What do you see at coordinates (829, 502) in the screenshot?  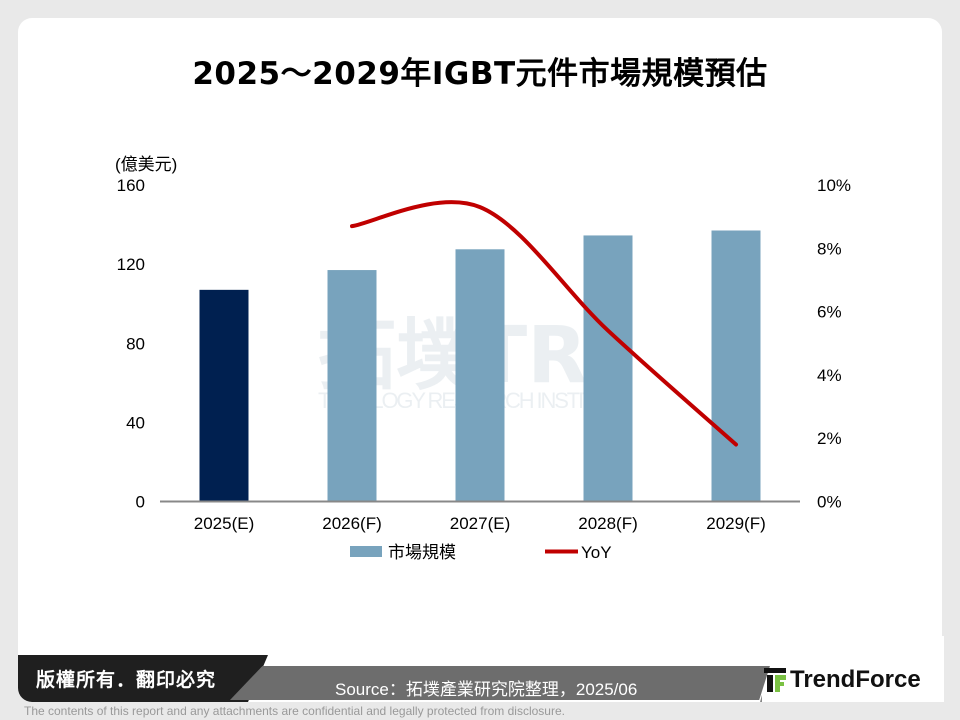 I see `y2-tick-label: 0%` at bounding box center [829, 502].